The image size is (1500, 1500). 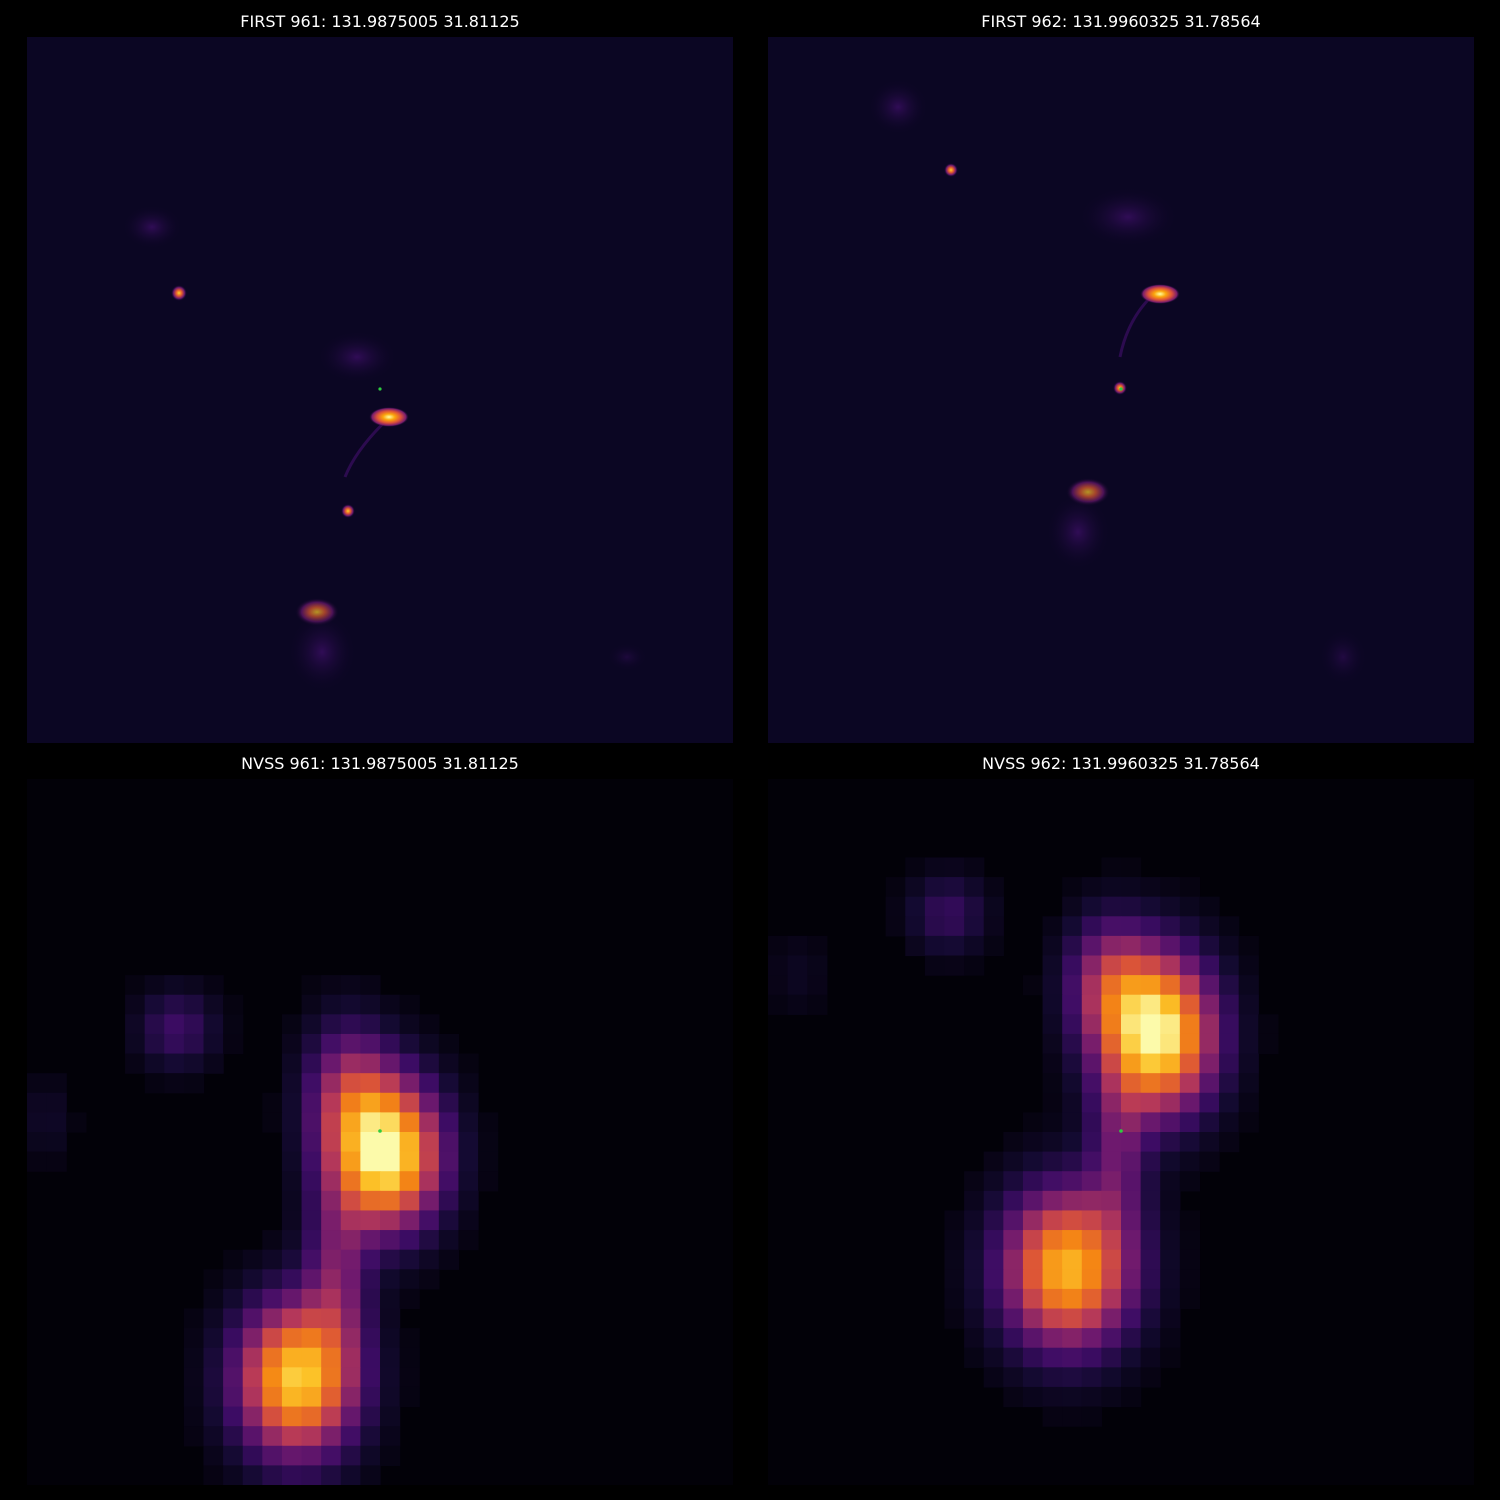 I want to click on bright-source, so click(x=1160, y=294).